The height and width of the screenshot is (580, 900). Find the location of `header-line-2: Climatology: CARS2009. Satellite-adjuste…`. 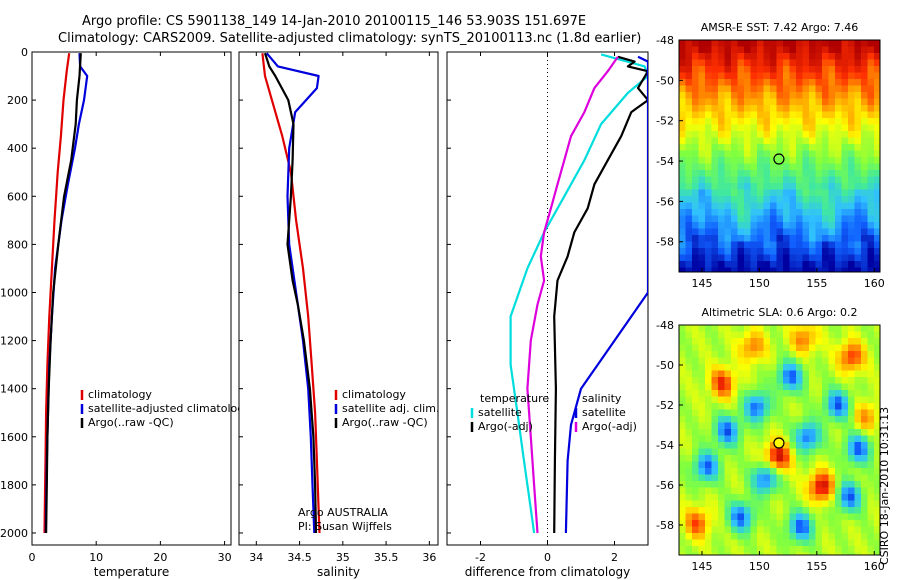

header-line-2: Climatology: CARS2009. Satellite-adjuste… is located at coordinates (349, 38).